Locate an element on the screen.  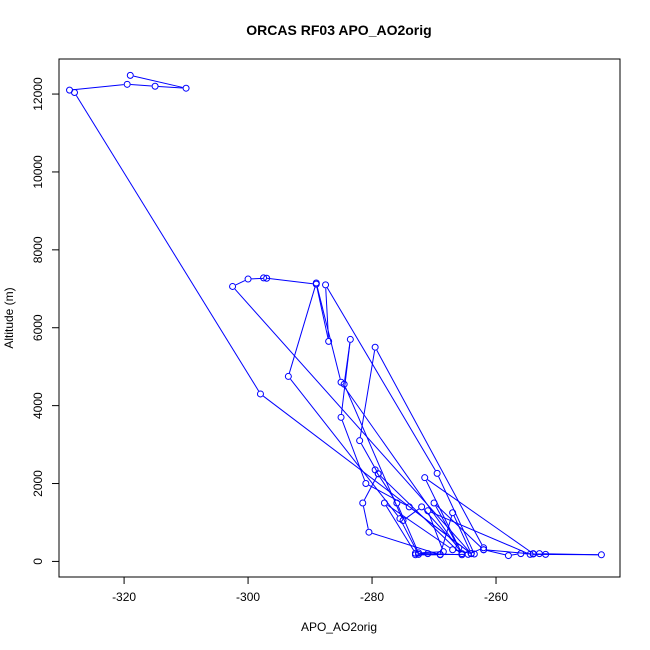
y-tick-label: 4000 is located at coordinates (38, 405).